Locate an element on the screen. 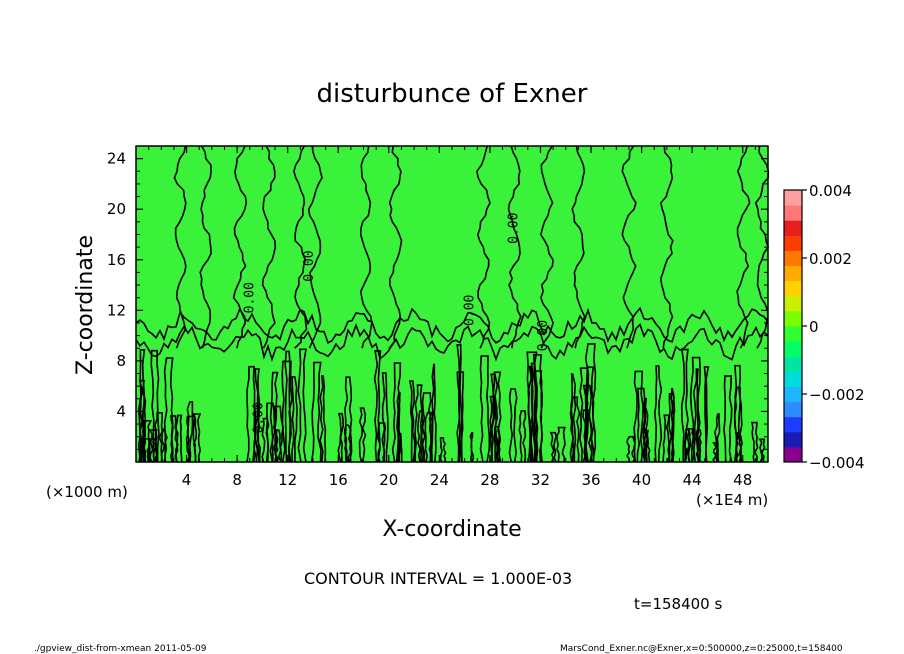  colorbar-tick-label: 0.004 is located at coordinates (830, 191).